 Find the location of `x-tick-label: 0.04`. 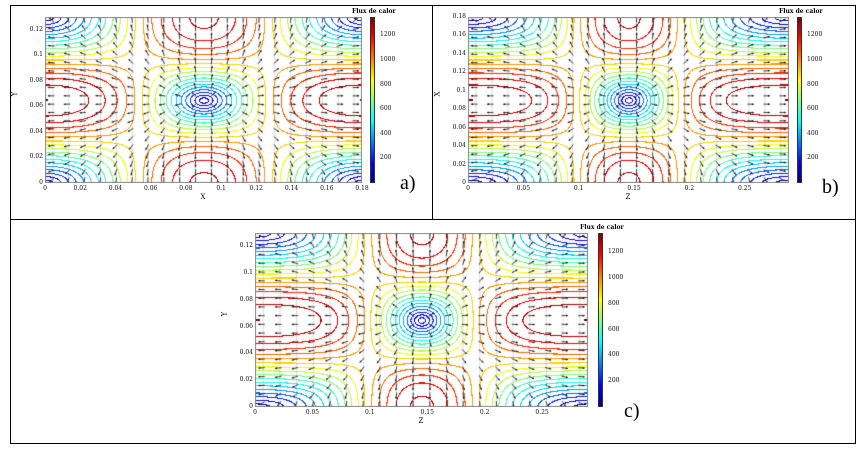

x-tick-label: 0.04 is located at coordinates (115, 188).